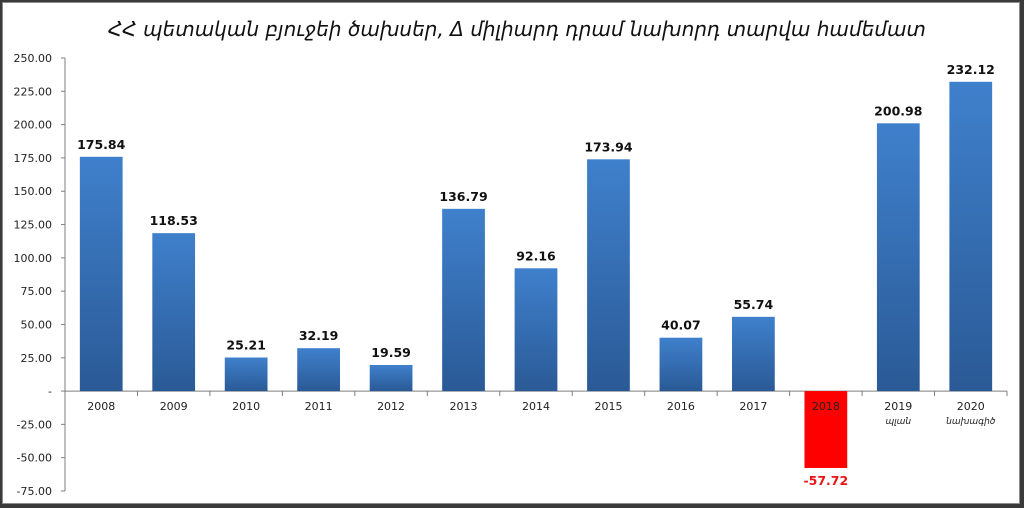 This screenshot has width=1024, height=508. I want to click on y-tick-label: 125.00, so click(33, 225).